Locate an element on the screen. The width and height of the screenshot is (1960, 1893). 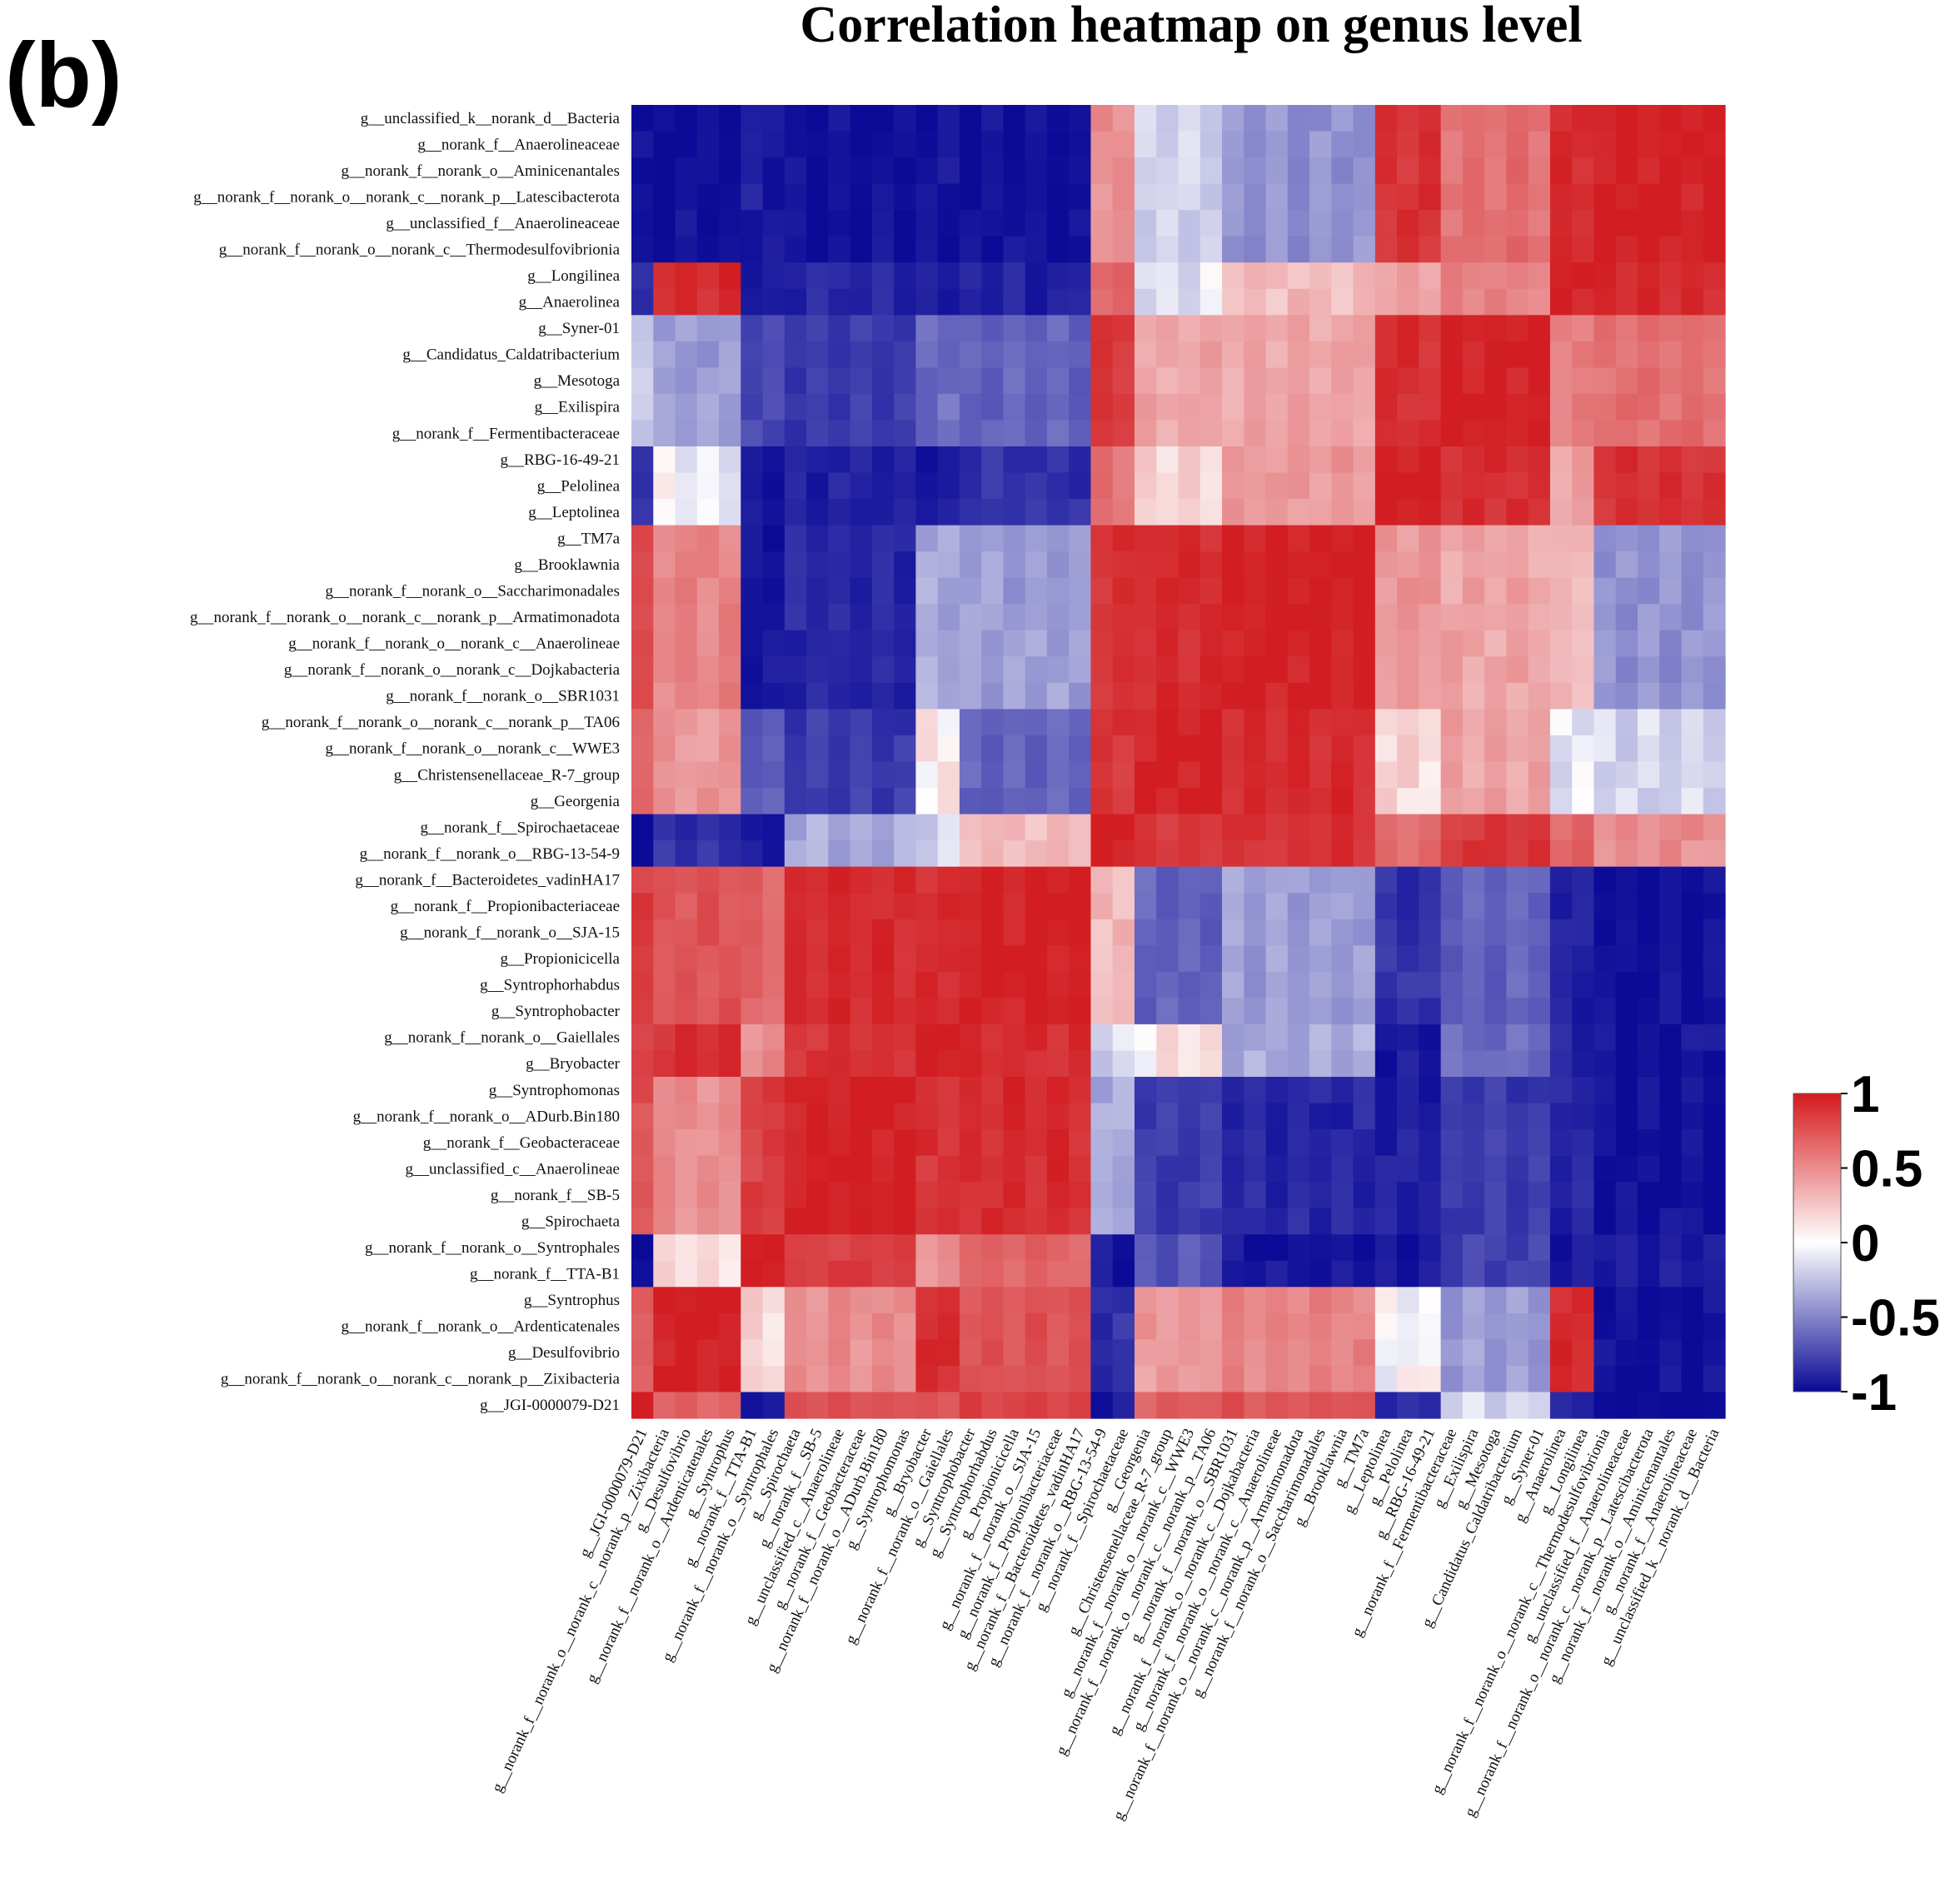
colorbar: 10.50-0.5-1 is located at coordinates (1866, 1244).